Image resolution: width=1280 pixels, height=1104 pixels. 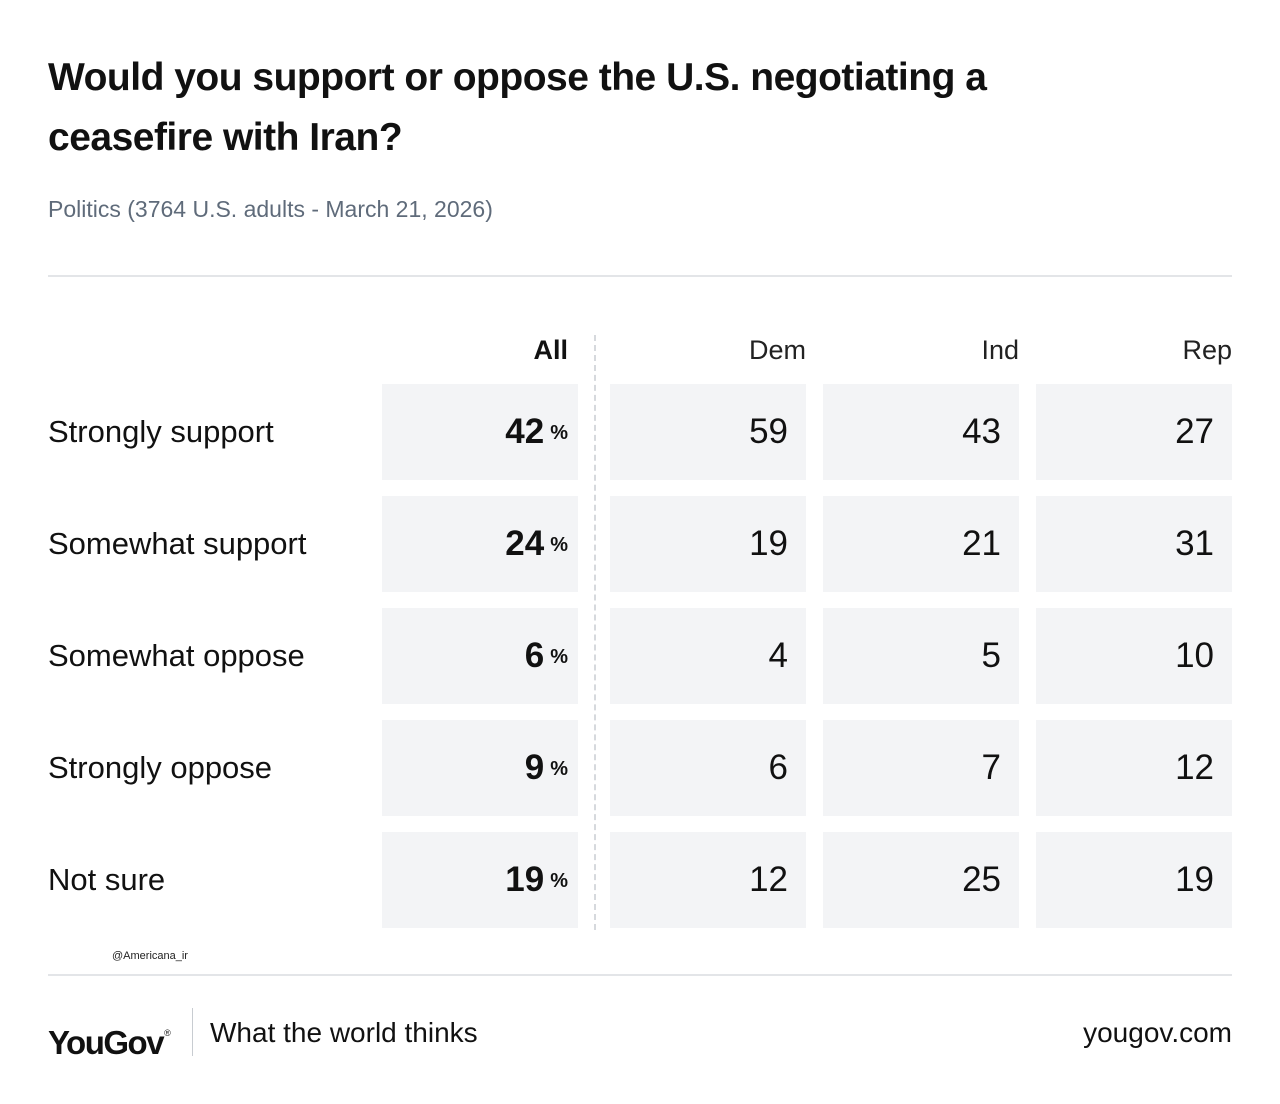 What do you see at coordinates (106, 1042) in the screenshot?
I see `logo-text: YouGov` at bounding box center [106, 1042].